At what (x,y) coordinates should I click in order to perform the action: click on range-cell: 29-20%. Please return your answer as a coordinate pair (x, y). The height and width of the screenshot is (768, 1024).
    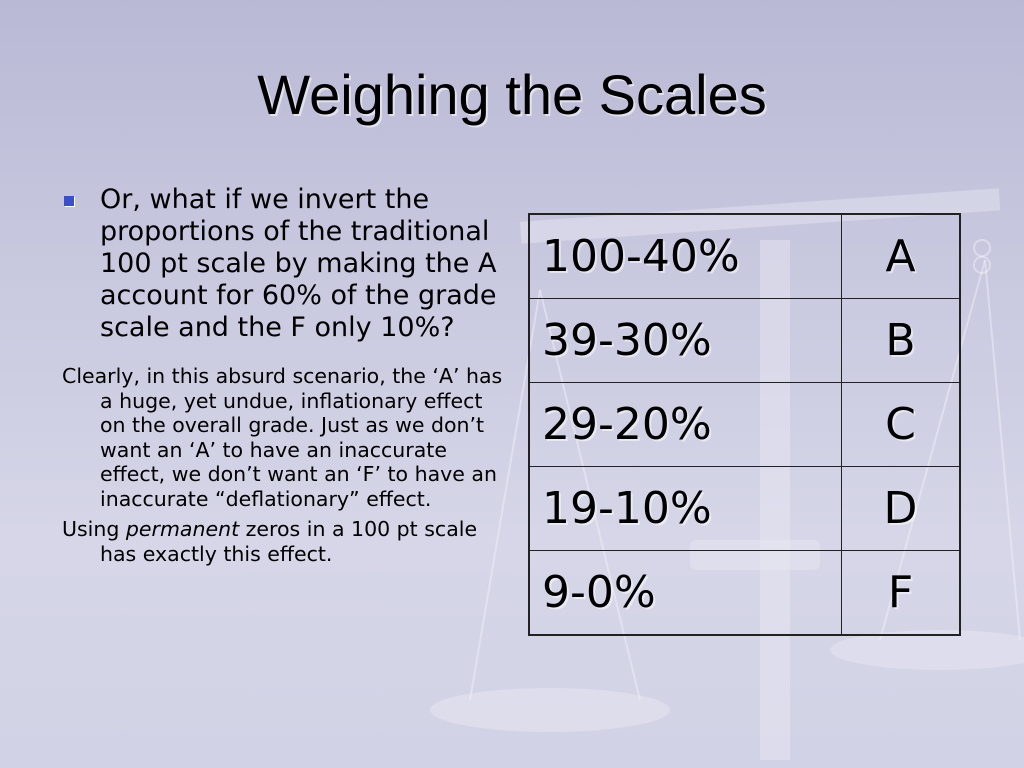
    Looking at the image, I should click on (685, 424).